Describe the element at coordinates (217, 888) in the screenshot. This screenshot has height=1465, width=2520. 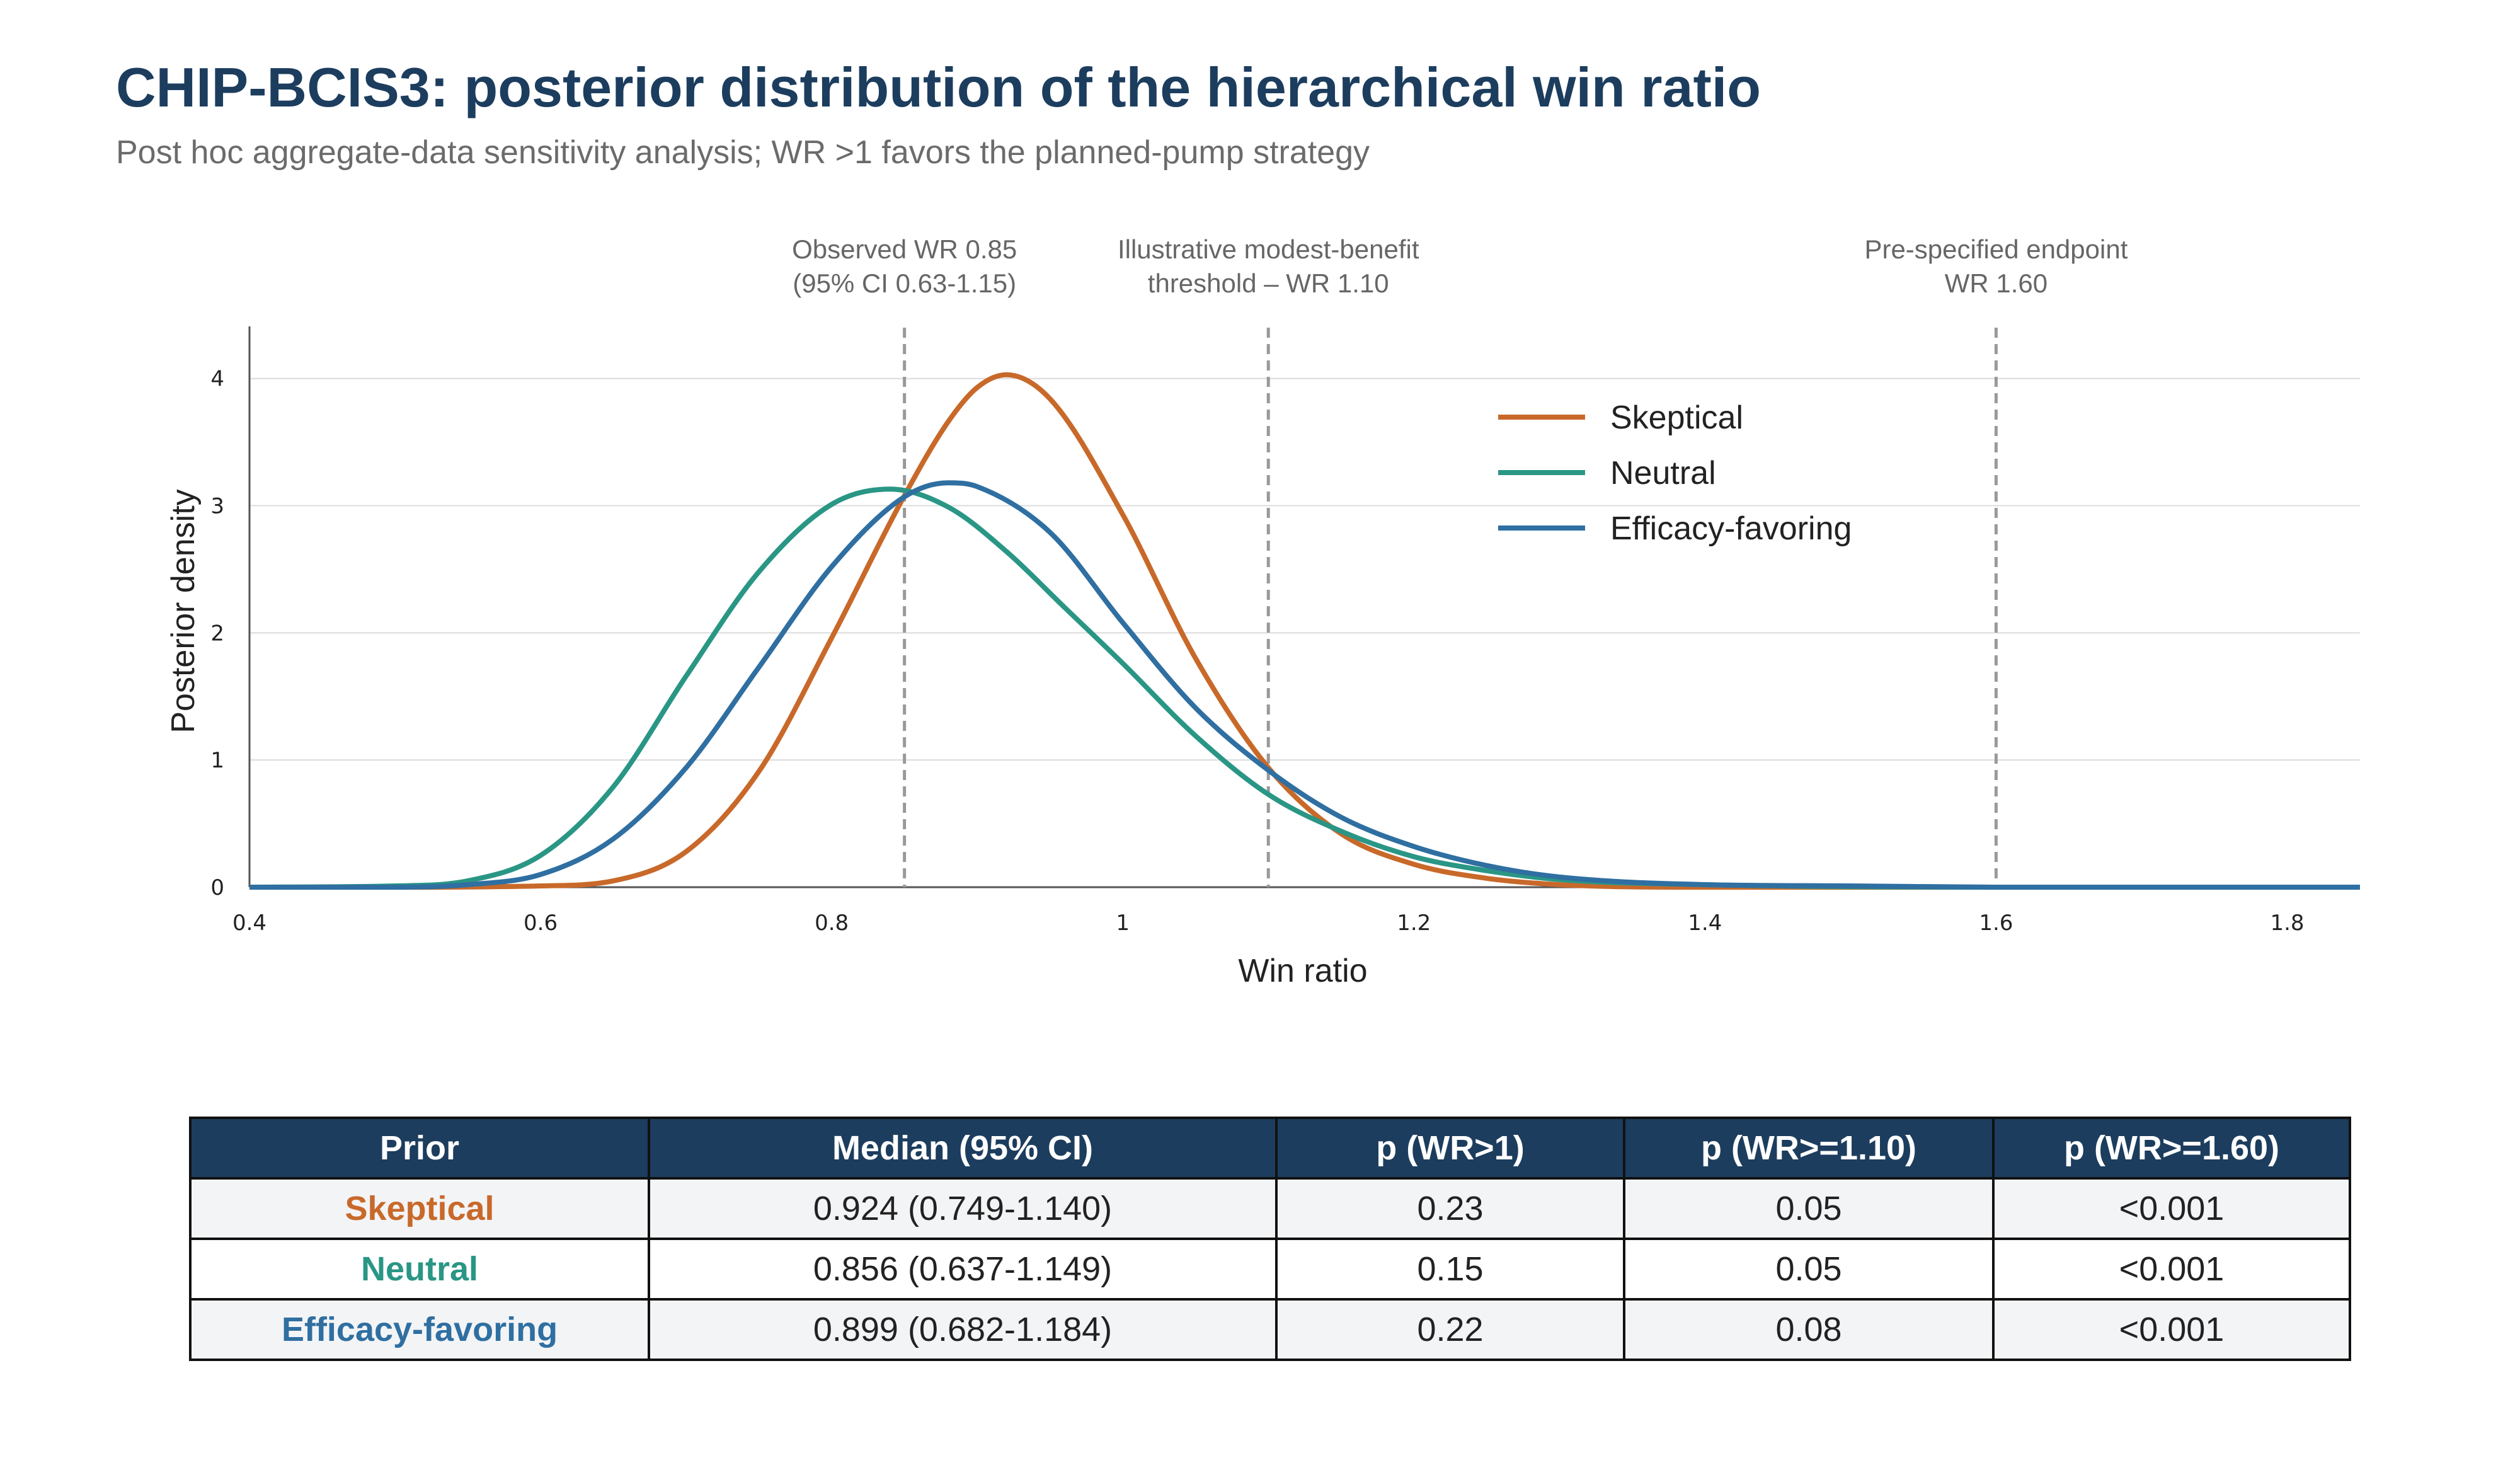
I see `y-tick-label: 0` at that location.